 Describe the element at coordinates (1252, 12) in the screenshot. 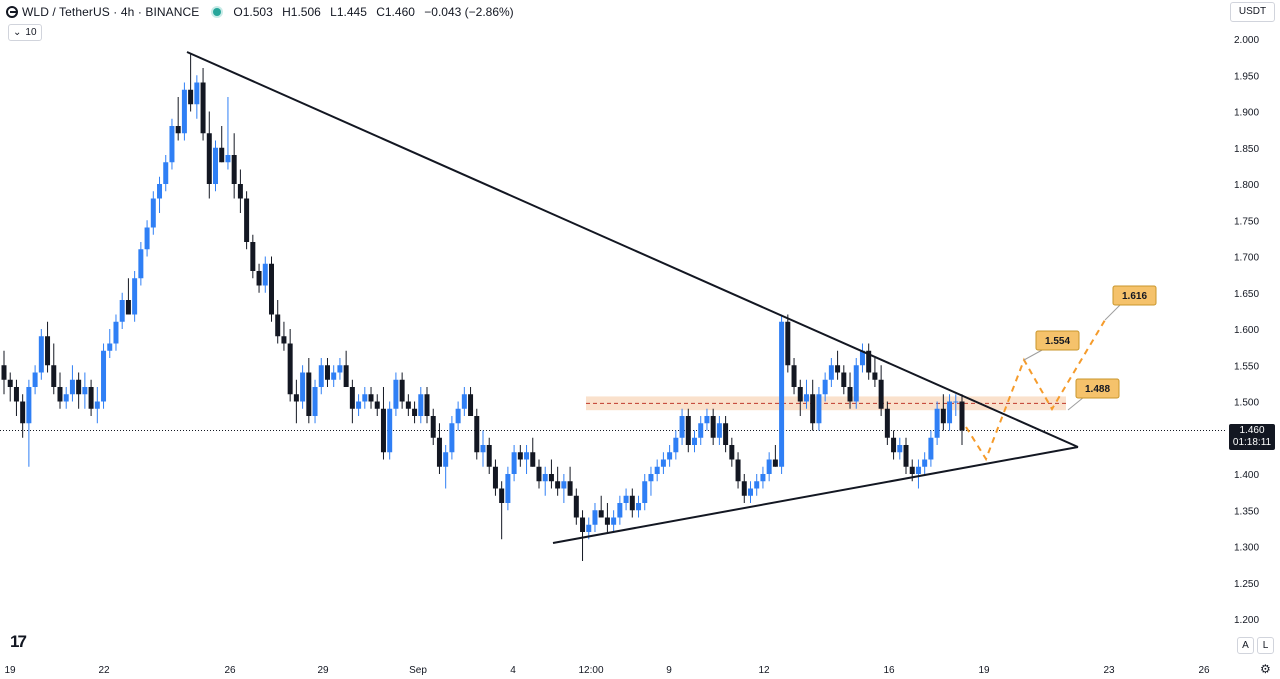

I see `currency-selector: USDT` at that location.